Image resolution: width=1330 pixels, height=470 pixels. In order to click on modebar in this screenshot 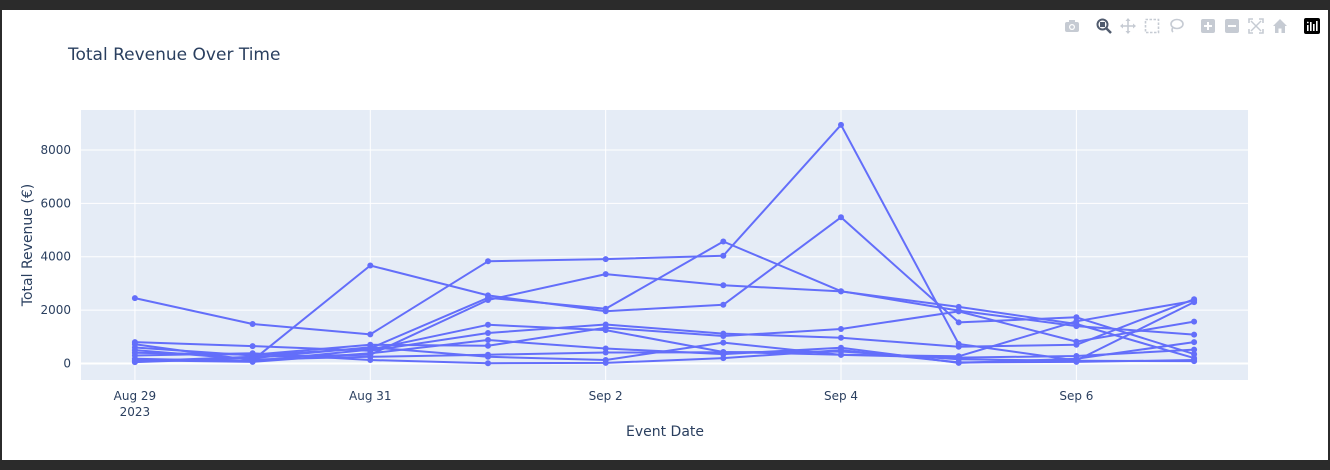, I will do `click(1192, 26)`.